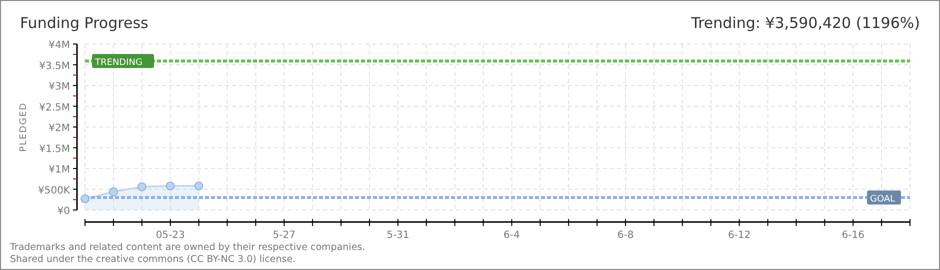 The height and width of the screenshot is (270, 940). What do you see at coordinates (24, 127) in the screenshot?
I see `y-axis-title: PLEDGED` at bounding box center [24, 127].